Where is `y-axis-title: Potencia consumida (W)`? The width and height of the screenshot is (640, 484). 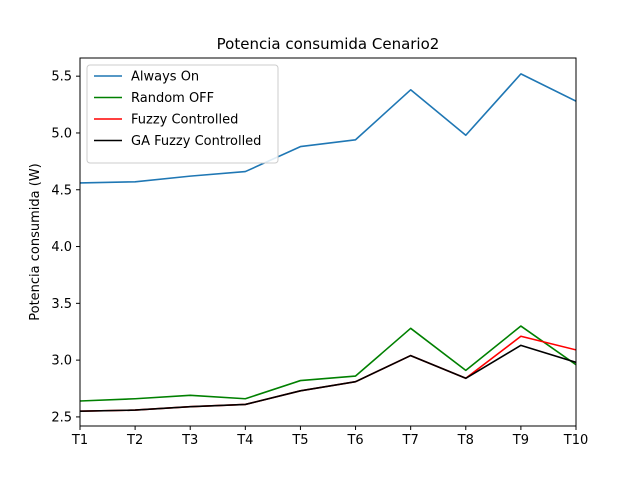
y-axis-title: Potencia consumida (W) is located at coordinates (35, 242).